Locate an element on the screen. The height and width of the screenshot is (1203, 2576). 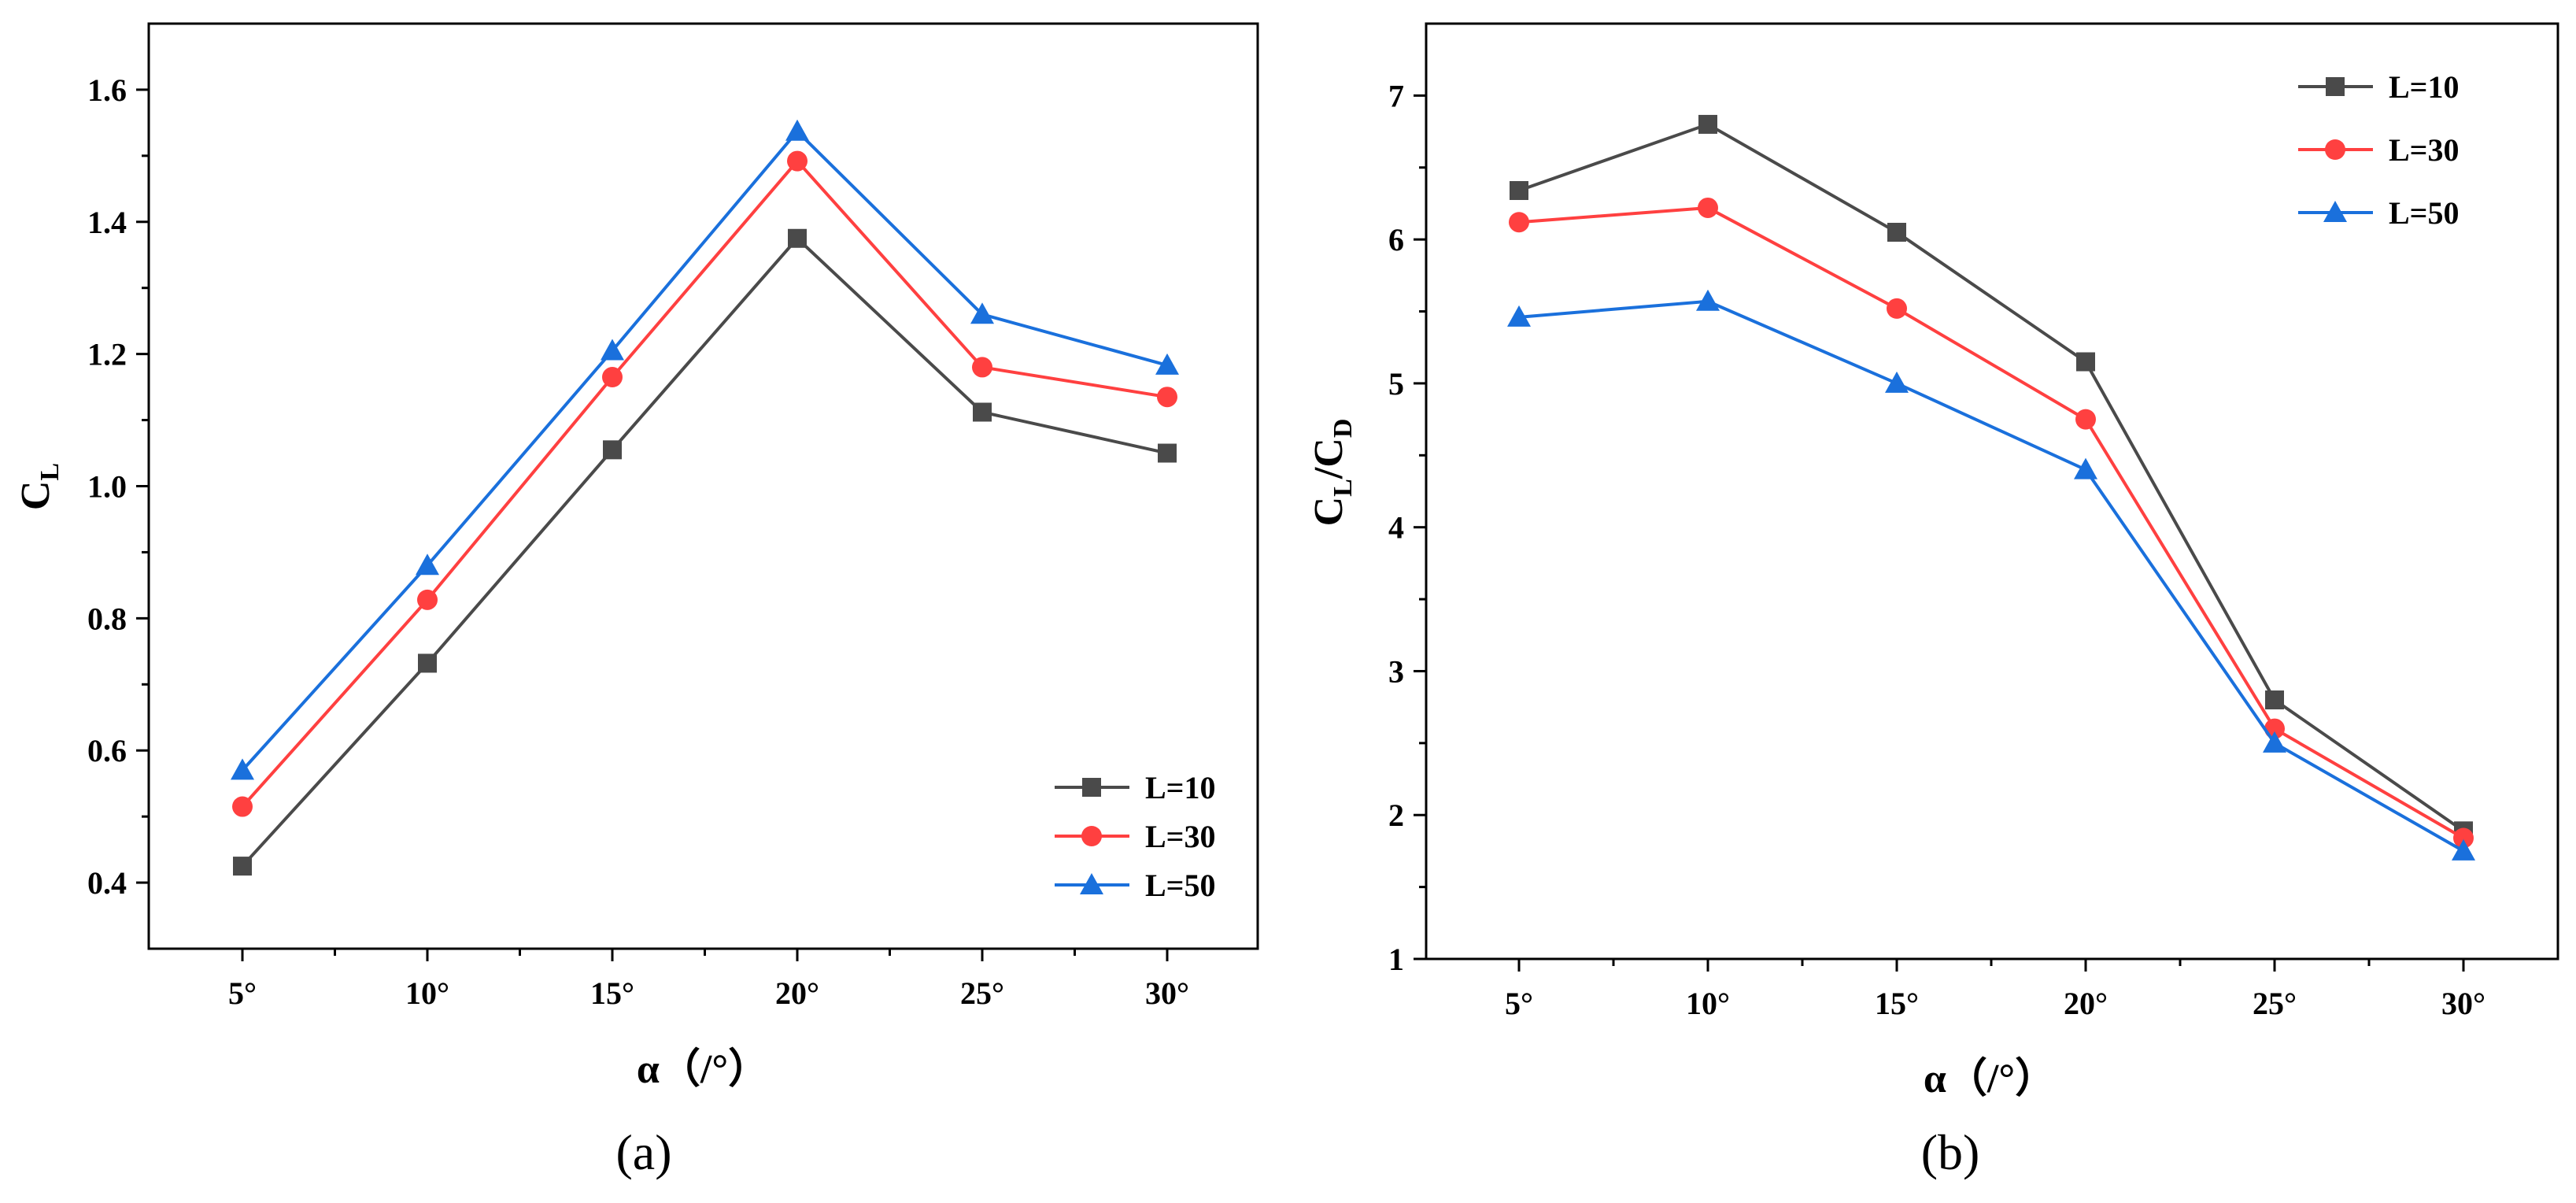
panel-b-legend-marker-l50 is located at coordinates (2335, 211).